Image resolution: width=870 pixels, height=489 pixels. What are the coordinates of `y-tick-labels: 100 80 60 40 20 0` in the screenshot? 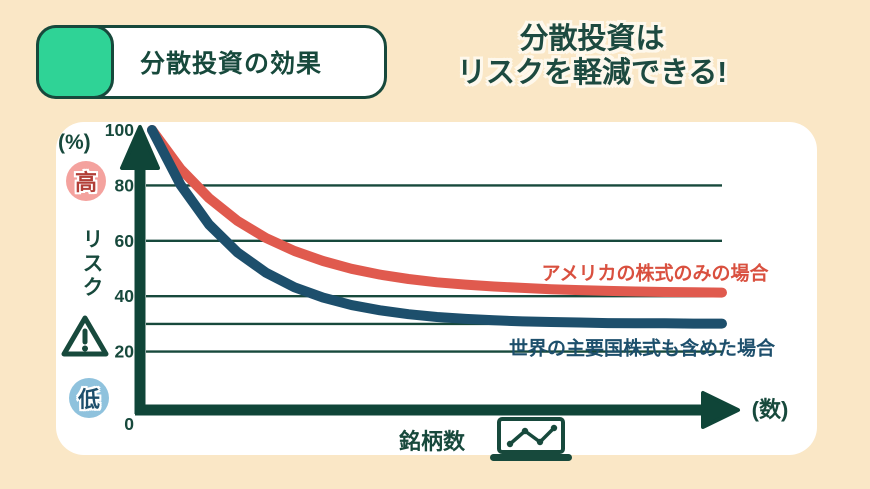 It's located at (119, 277).